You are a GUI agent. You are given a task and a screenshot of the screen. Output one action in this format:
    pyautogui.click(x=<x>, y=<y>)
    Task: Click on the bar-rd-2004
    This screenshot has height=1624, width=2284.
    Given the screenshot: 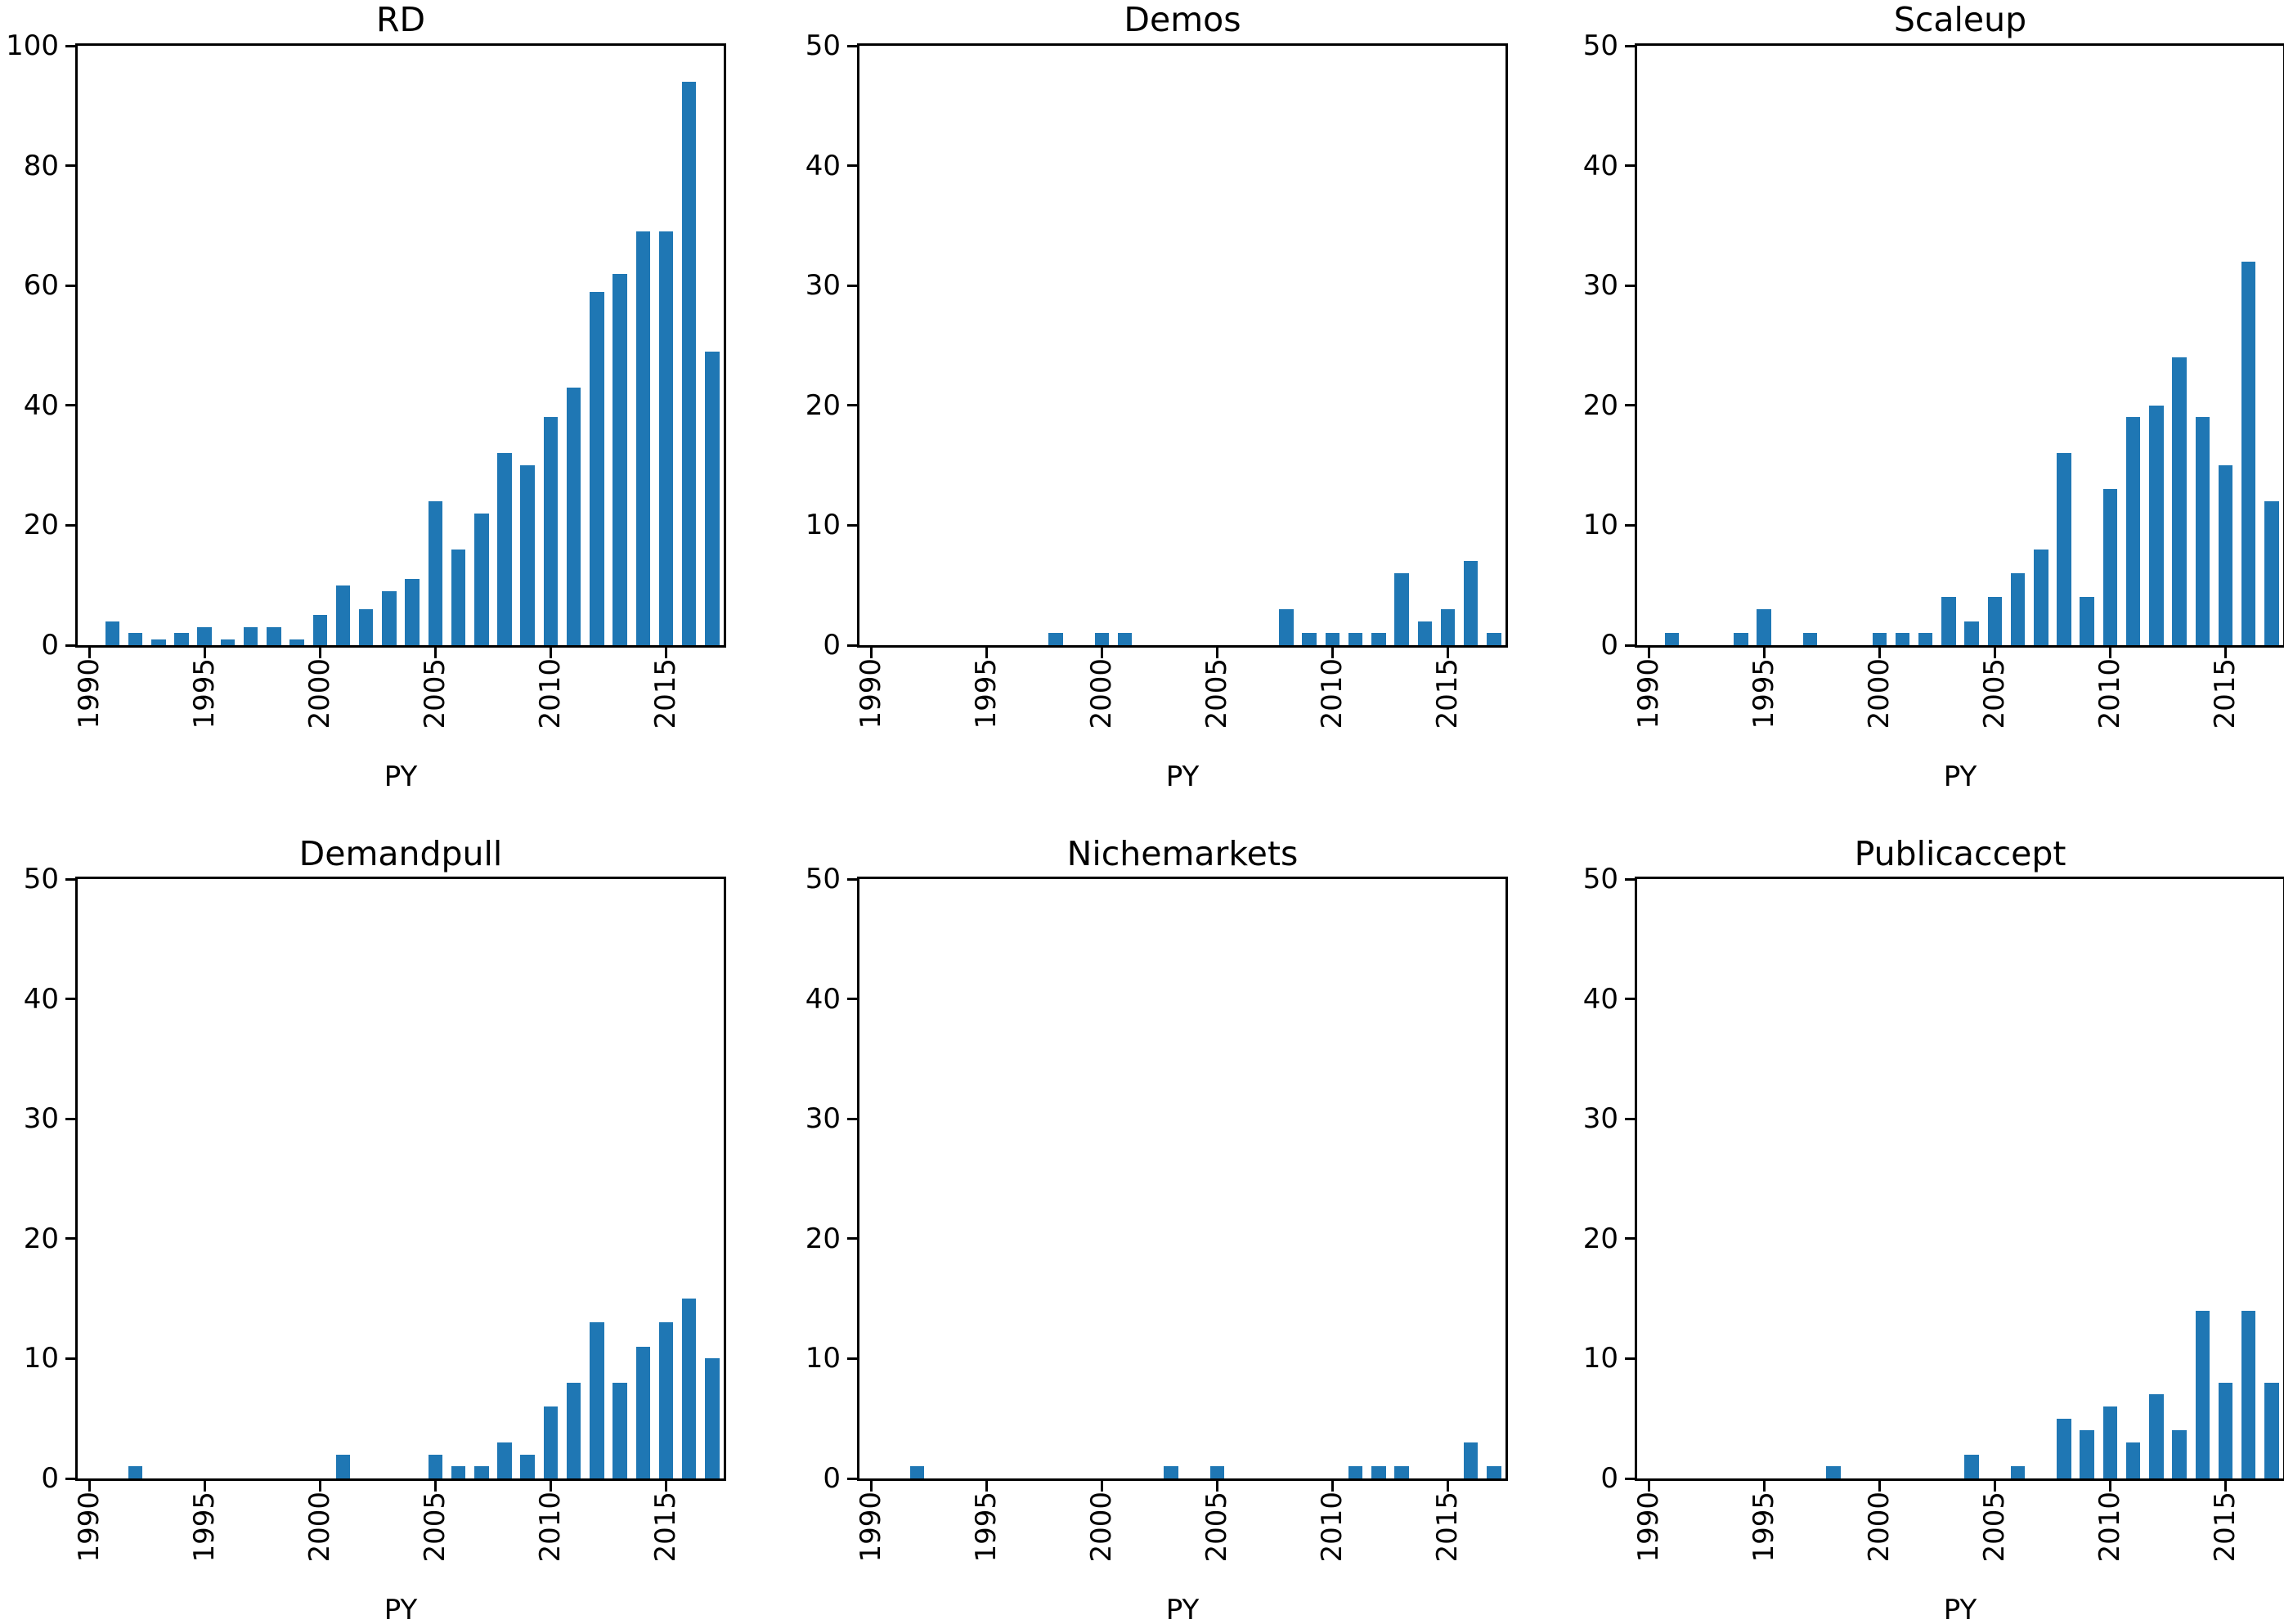 What is the action you would take?
    pyautogui.click(x=412, y=612)
    